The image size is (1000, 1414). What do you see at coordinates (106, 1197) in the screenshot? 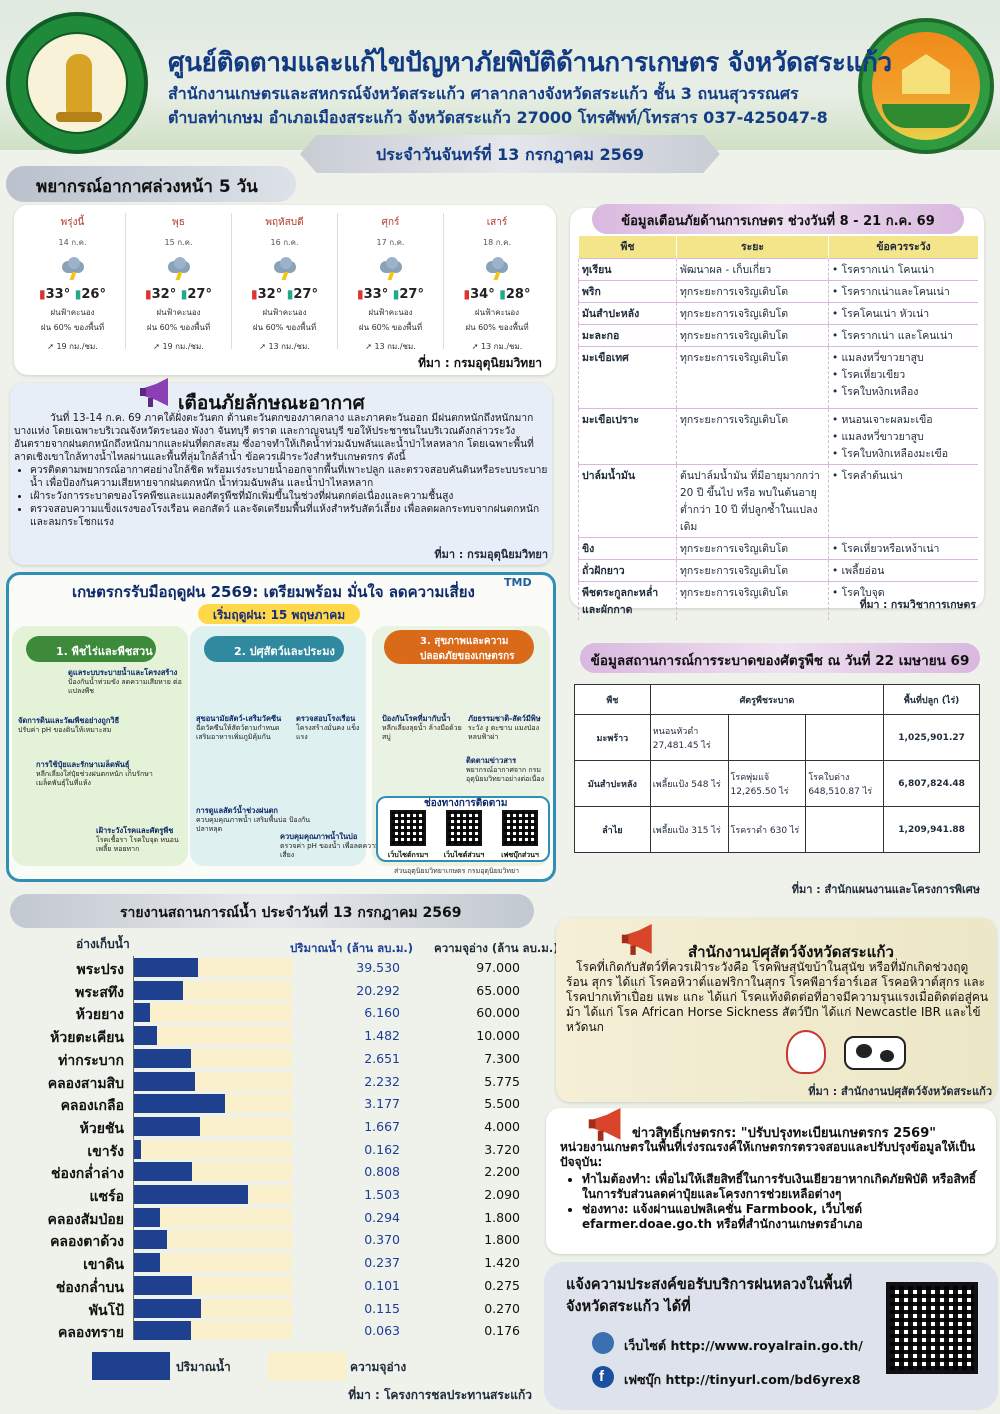
I see `reservoir-name: แซร์อ` at bounding box center [106, 1197].